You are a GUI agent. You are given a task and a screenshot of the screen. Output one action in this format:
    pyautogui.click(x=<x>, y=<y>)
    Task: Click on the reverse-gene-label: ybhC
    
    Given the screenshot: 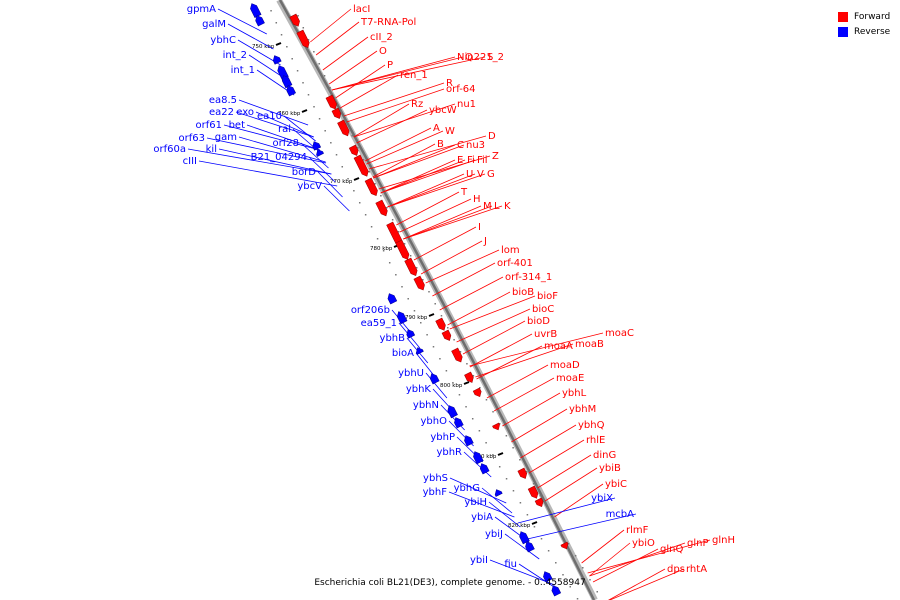 What is the action you would take?
    pyautogui.click(x=223, y=40)
    